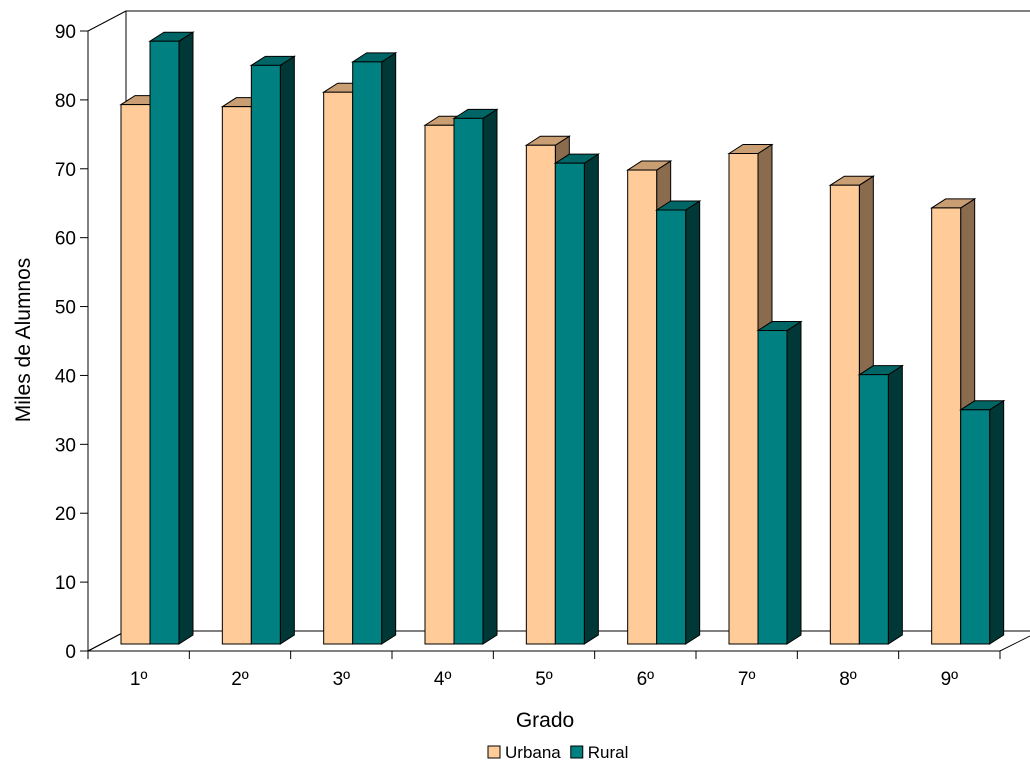  I want to click on y-tick-label: 90, so click(65, 32).